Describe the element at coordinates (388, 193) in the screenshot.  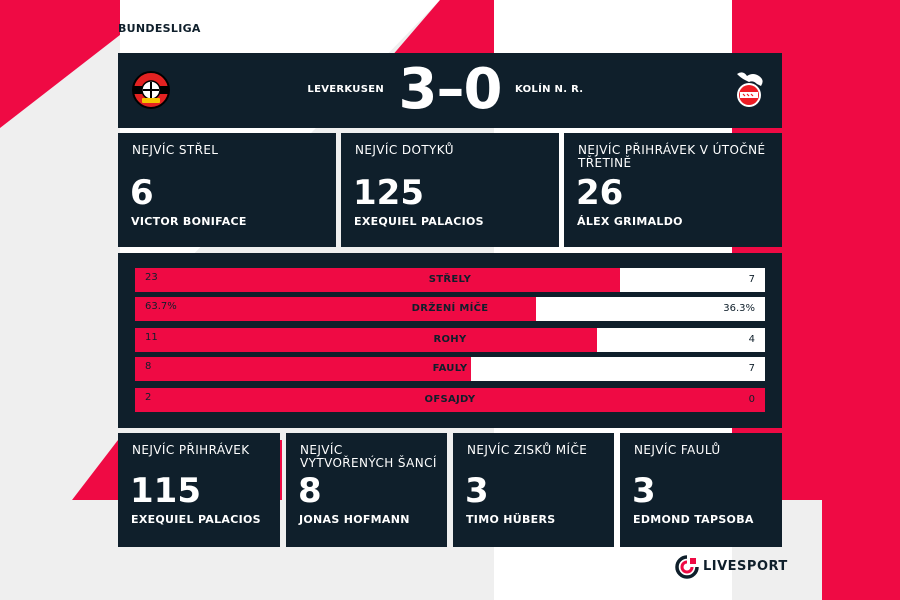
I see `stat-card-value: 125` at that location.